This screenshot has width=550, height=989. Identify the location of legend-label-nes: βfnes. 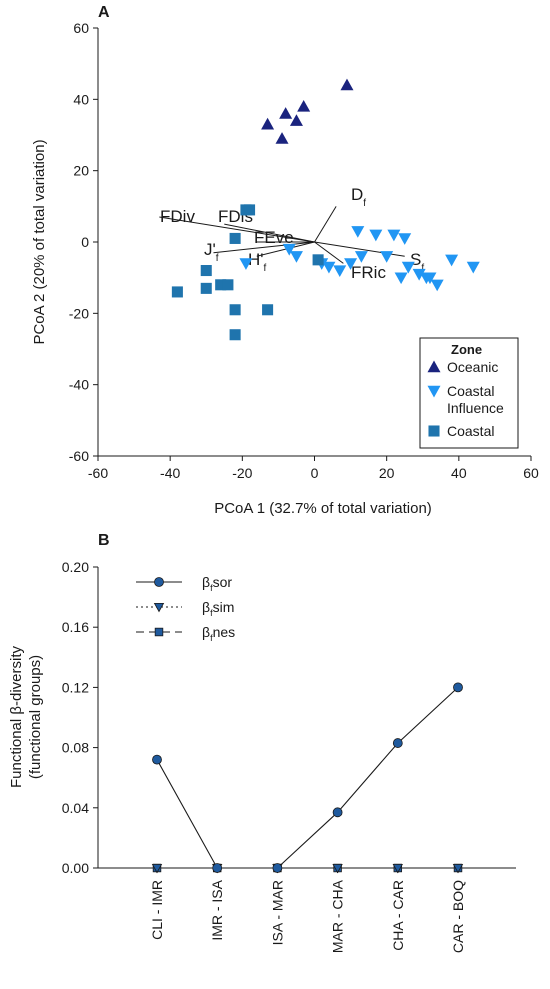
(218, 633).